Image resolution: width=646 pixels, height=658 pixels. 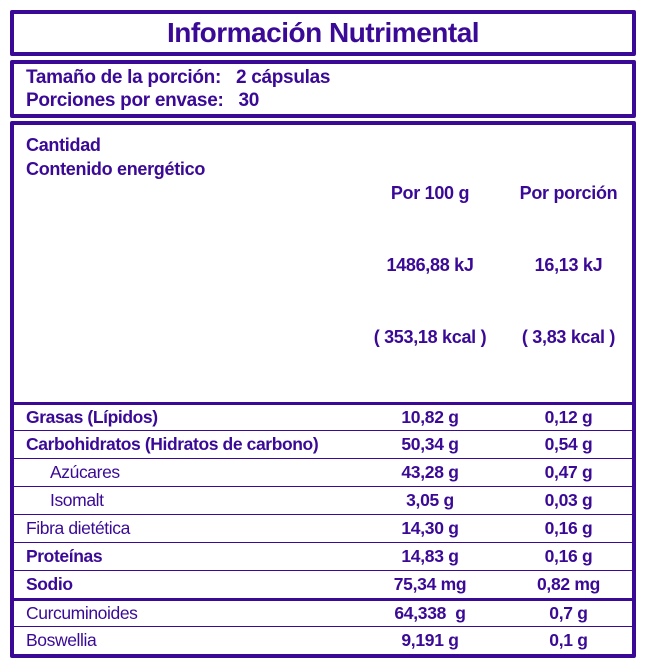 What do you see at coordinates (568, 444) in the screenshot?
I see `row-portion-value: 0,54 g` at bounding box center [568, 444].